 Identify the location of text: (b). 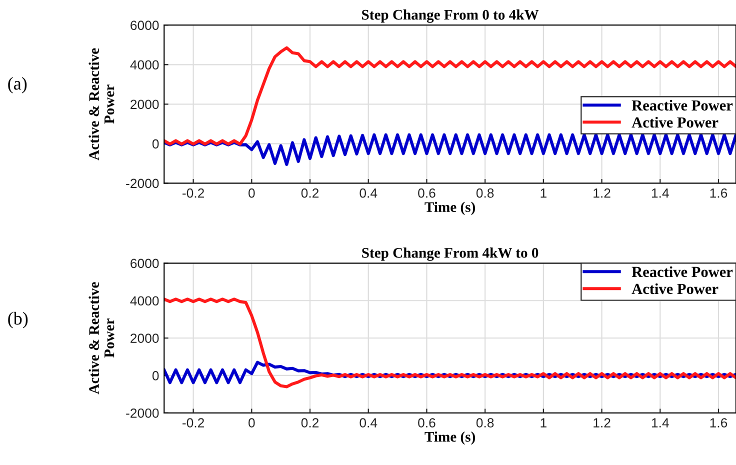
(18, 320).